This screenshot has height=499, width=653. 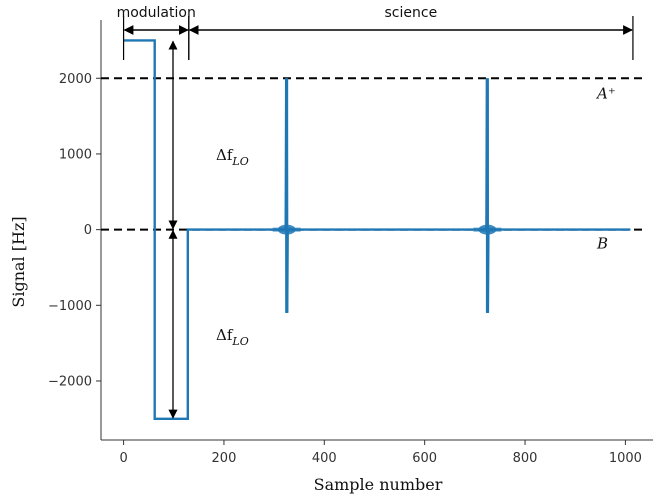 What do you see at coordinates (324, 458) in the screenshot?
I see `x-tick-label: 400` at bounding box center [324, 458].